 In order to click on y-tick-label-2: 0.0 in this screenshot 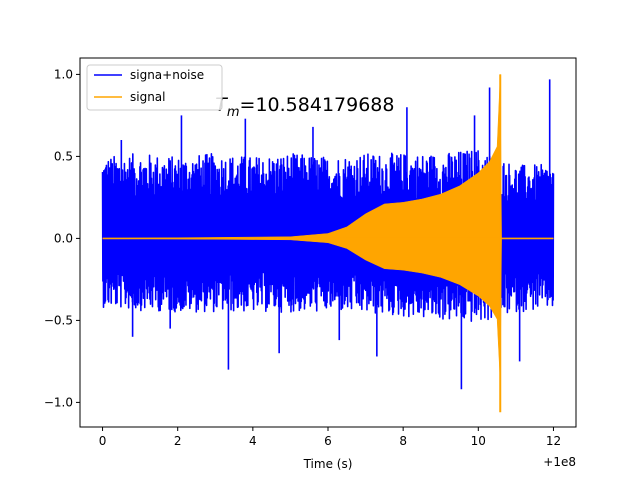, I will do `click(63, 238)`.